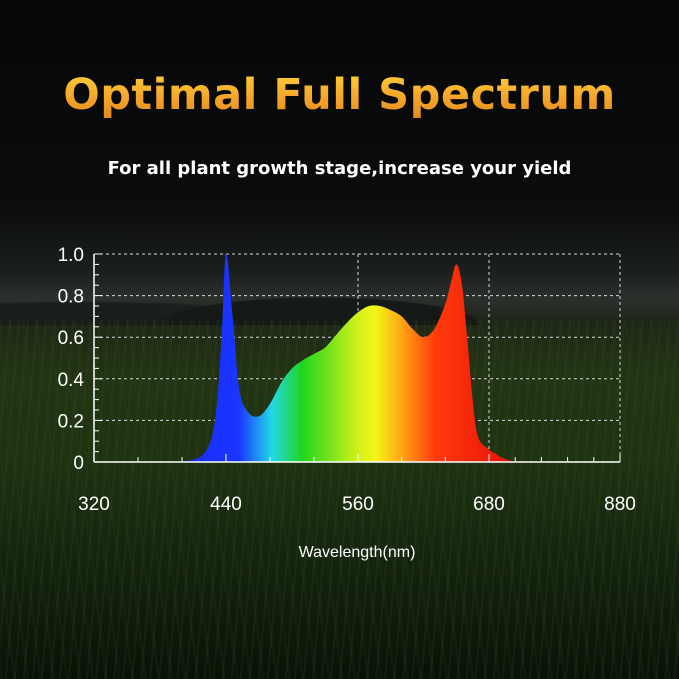 The image size is (679, 679). I want to click on y-tick-label: 0.6, so click(71, 338).